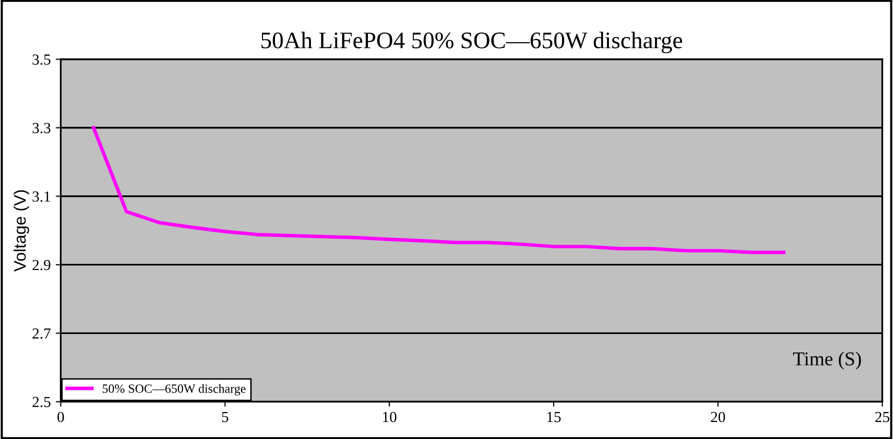  Describe the element at coordinates (41, 402) in the screenshot. I see `y-tick-label: 2.5` at that location.